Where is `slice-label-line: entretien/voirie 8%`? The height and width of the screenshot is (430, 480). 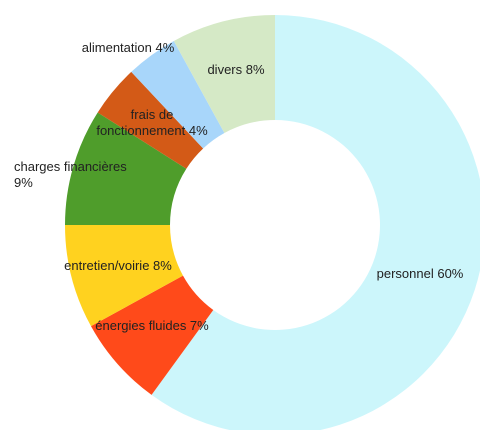 slice-label-line: entretien/voirie 8% is located at coordinates (118, 265).